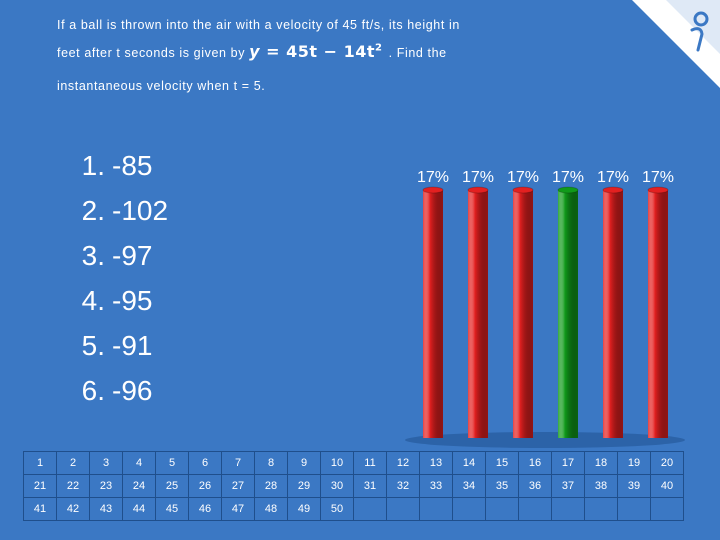 This screenshot has height=540, width=720. What do you see at coordinates (73, 463) in the screenshot?
I see `grid-cell: 2` at bounding box center [73, 463].